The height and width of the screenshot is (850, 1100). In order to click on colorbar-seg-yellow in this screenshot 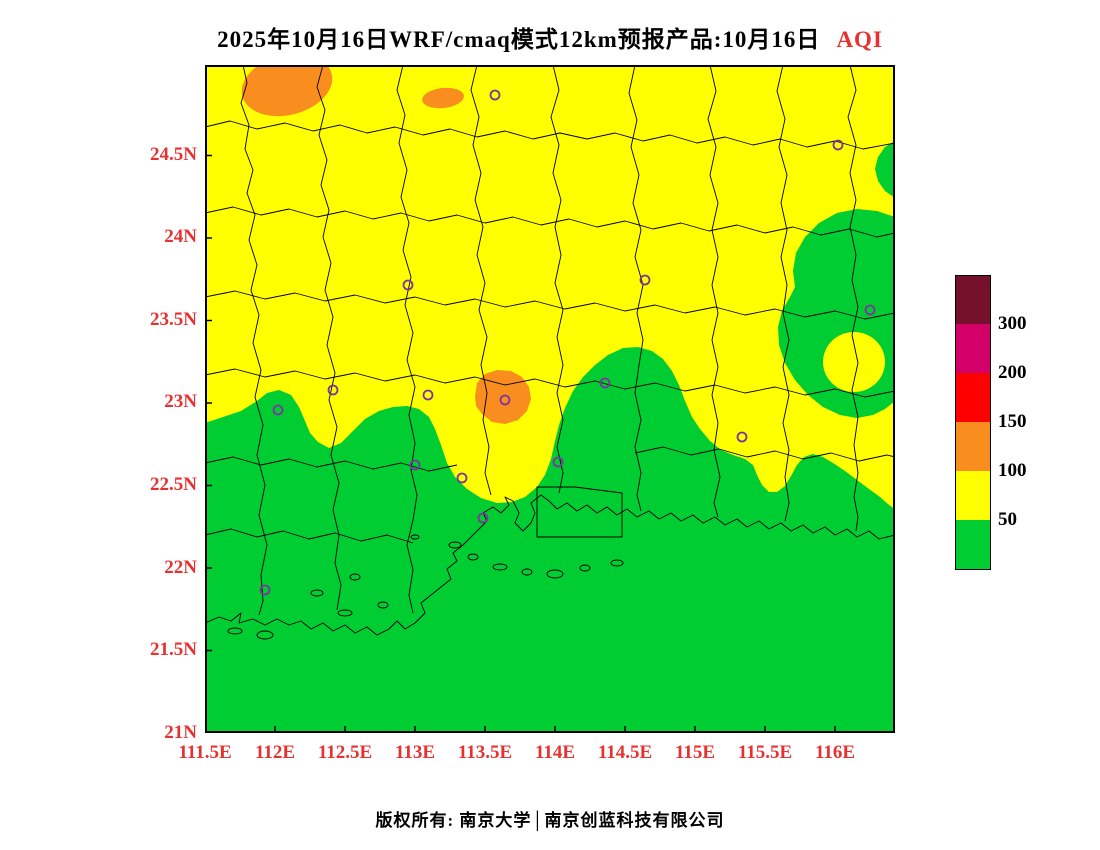, I will do `click(973, 495)`.